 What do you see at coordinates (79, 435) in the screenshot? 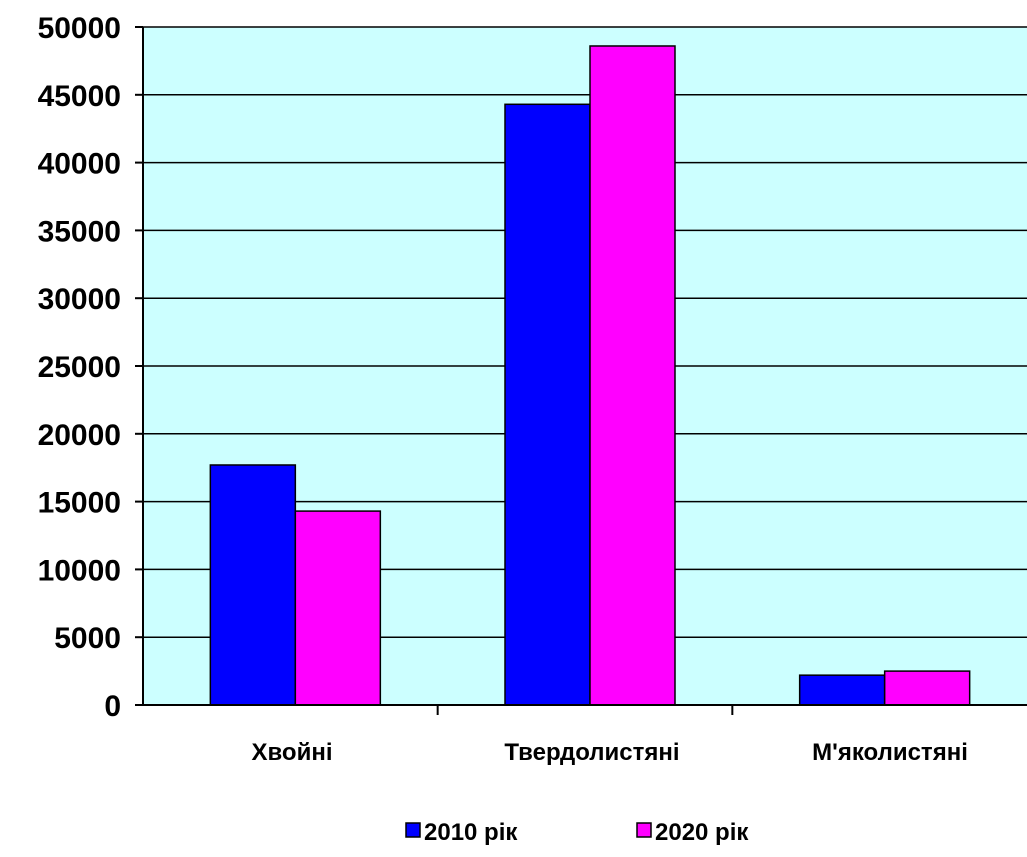
I see `y-tick-label-4: 20000` at bounding box center [79, 435].